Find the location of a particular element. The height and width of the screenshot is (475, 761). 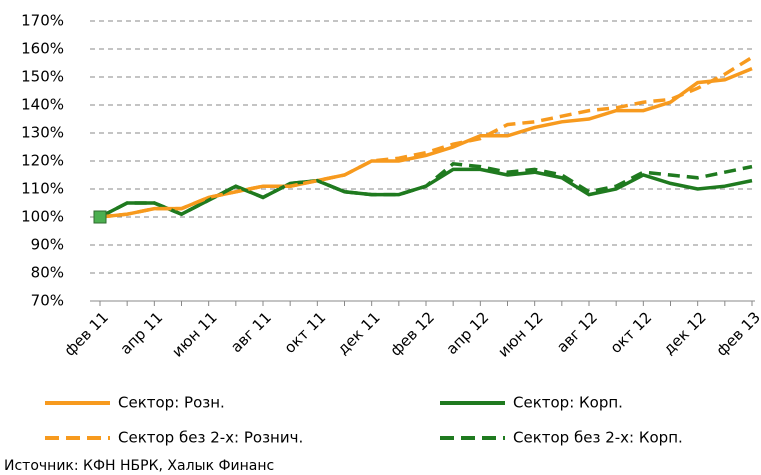

y-tick-label: 100% is located at coordinates (42, 217).